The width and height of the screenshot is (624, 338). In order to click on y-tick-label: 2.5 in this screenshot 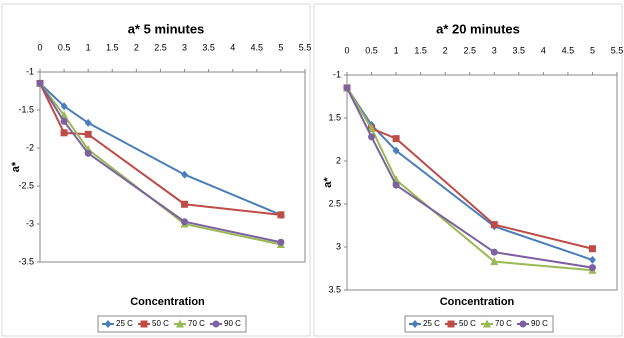, I will do `click(334, 203)`.